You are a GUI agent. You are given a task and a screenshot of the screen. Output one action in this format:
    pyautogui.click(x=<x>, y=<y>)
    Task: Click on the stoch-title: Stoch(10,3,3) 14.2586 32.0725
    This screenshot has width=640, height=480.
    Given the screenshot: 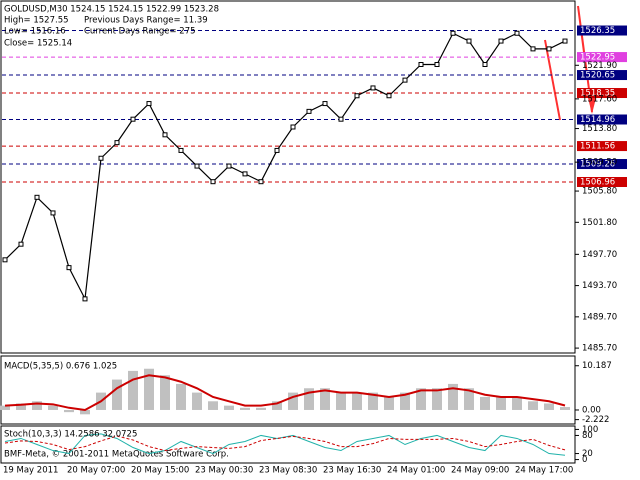 What is the action you would take?
    pyautogui.click(x=70, y=435)
    